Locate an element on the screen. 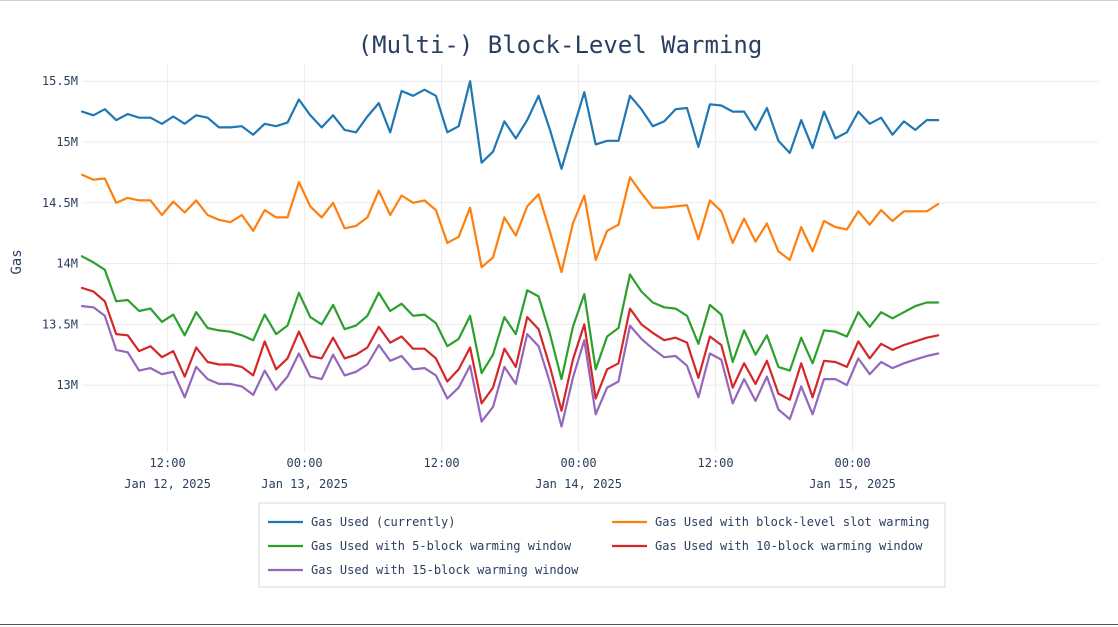 Image resolution: width=1118 pixels, height=627 pixels. legend-label: Gas Used with 10-block warming window is located at coordinates (789, 546).